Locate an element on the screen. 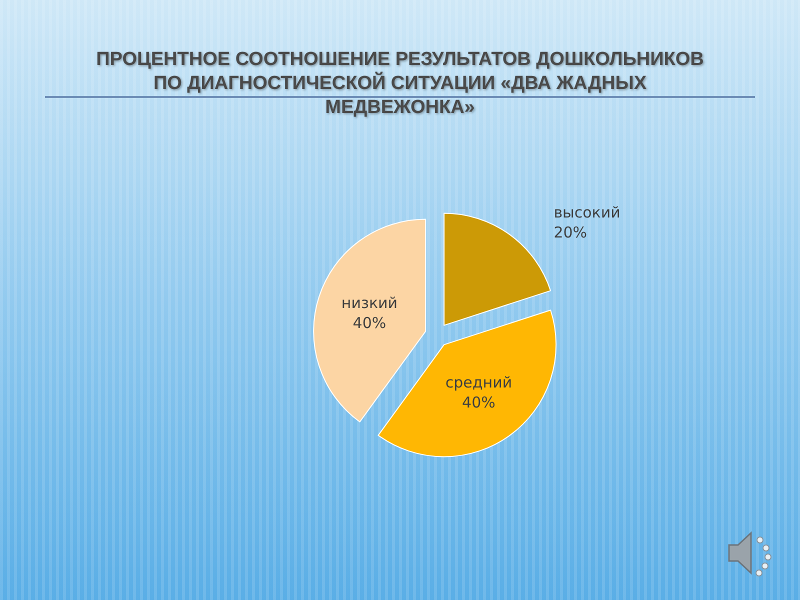 This screenshot has width=800, height=600. chart-title: ПРОЦЕНТНОЕ СООТНОШЕНИЕ РЕЗУЛЬТАТОВ ДОШКОЛЬНИКОВ ПО ДИАГНОСТИЧЕСКОЙ СИТУАЦИИ «ДВА ЖАДНЫХ МЕДВЕЖОНКА» is located at coordinates (400, 84).